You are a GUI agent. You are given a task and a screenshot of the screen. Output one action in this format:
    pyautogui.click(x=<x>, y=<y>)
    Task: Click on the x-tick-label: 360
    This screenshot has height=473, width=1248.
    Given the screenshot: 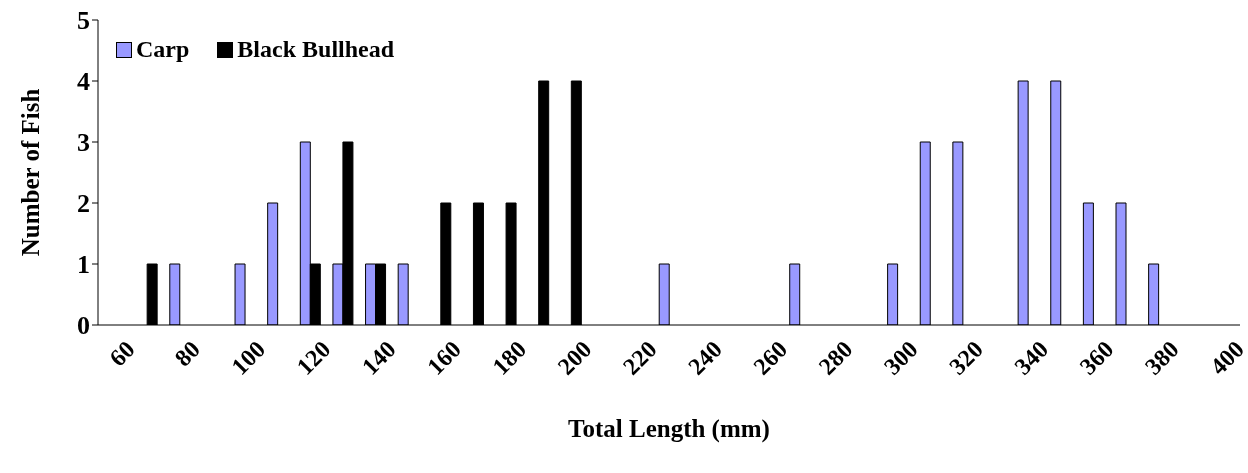 What is the action you would take?
    pyautogui.click(x=1096, y=358)
    